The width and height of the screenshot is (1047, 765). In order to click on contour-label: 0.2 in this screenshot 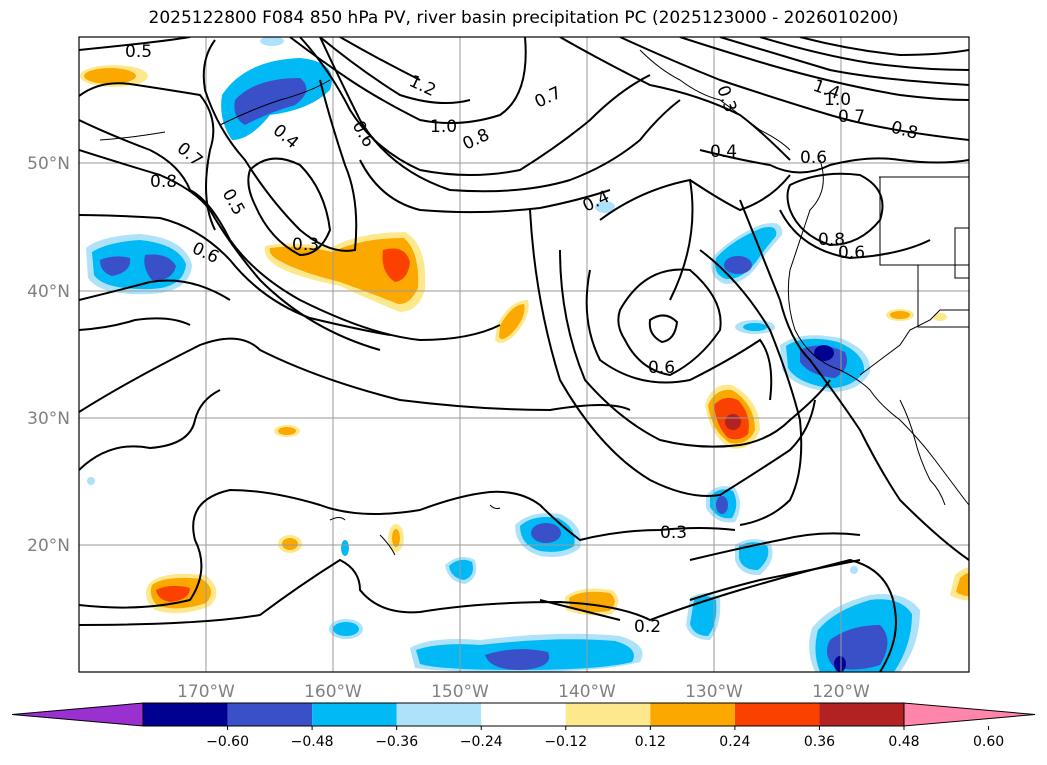, I will do `click(647, 627)`.